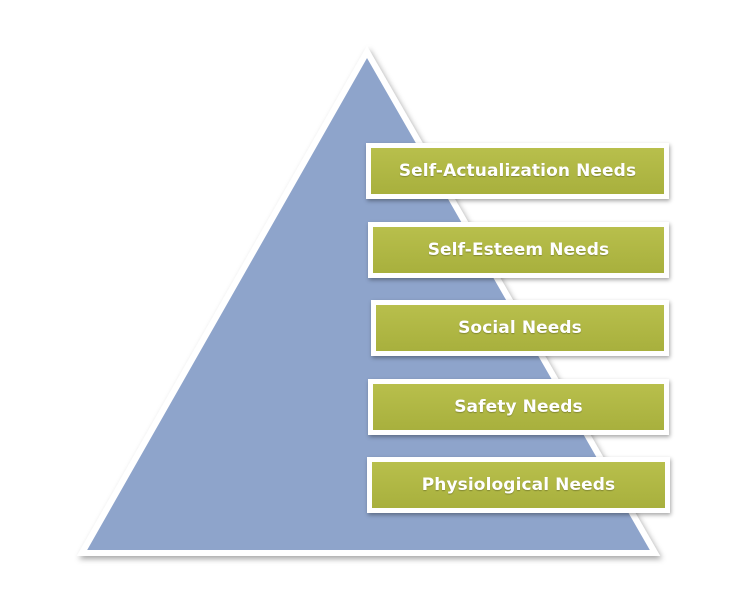 The image size is (732, 616). I want to click on level-label: Physiological Needs, so click(518, 485).